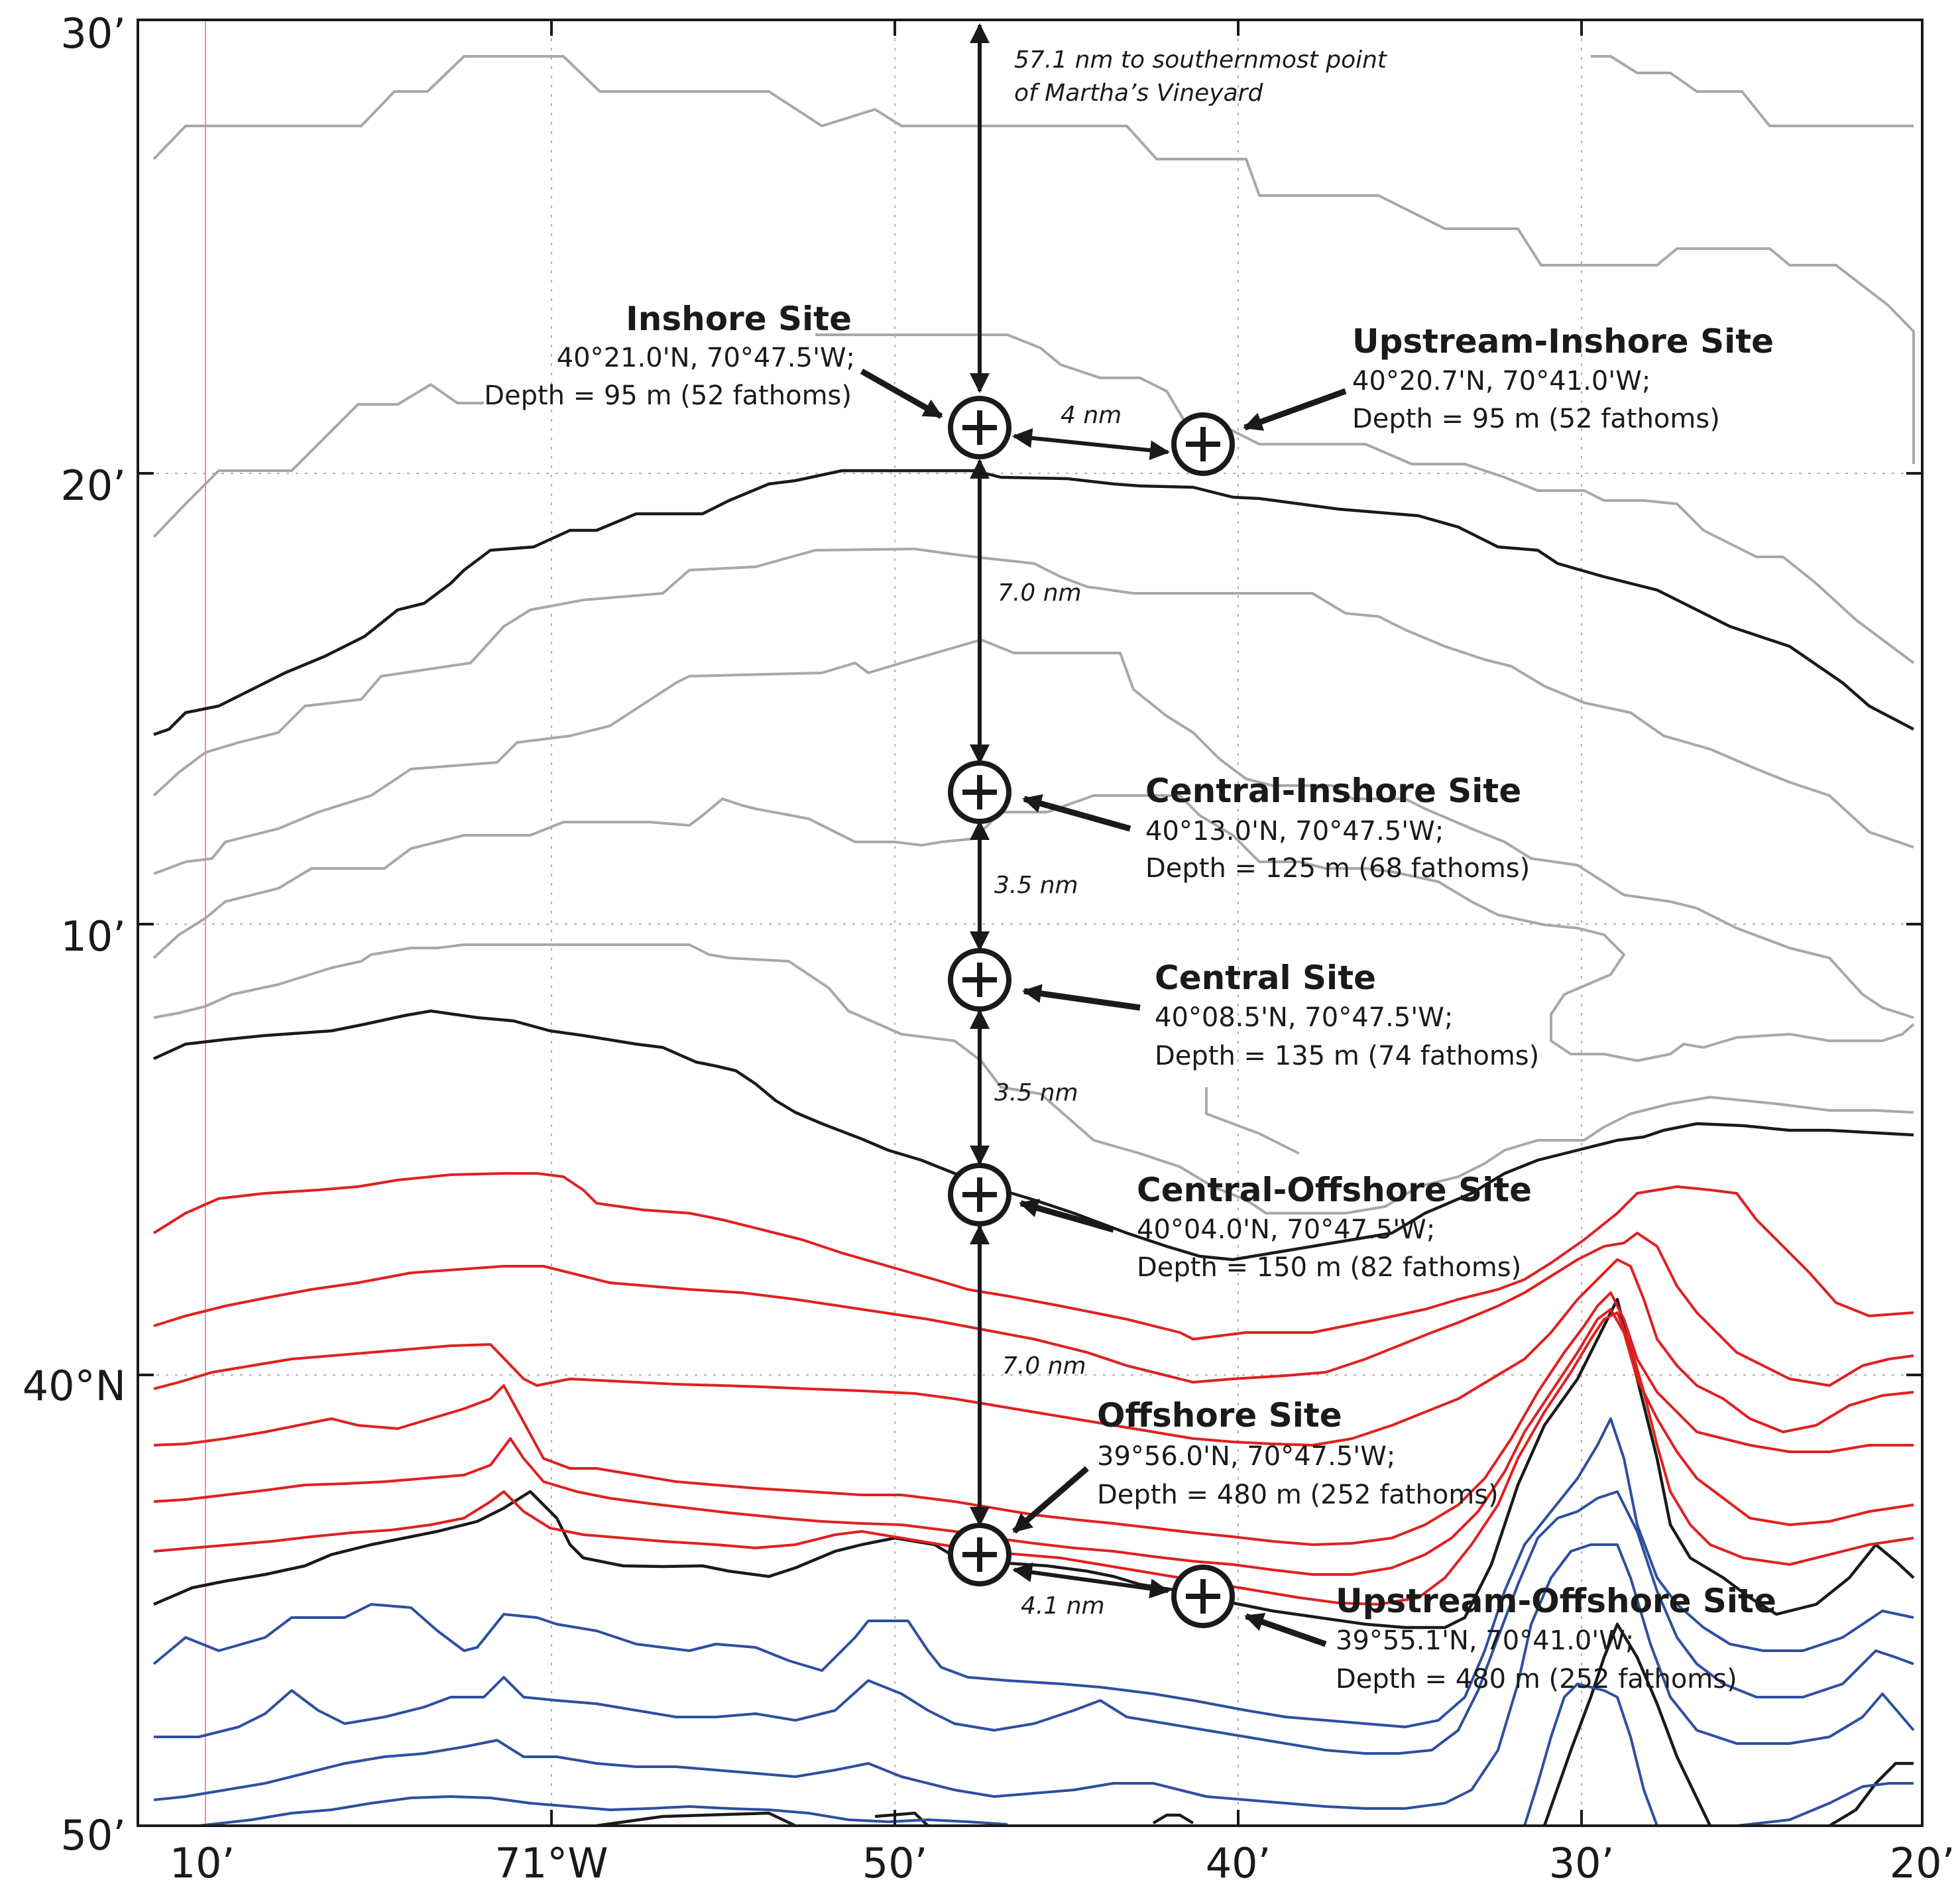  What do you see at coordinates (1203, 444) in the screenshot?
I see `upstream-inshore-site-marker` at bounding box center [1203, 444].